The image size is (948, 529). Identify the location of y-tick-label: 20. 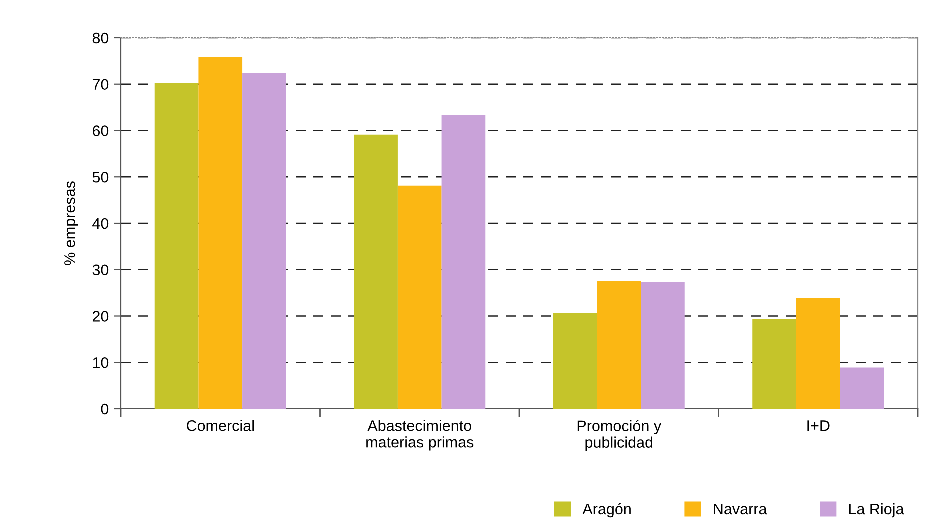
(100, 316).